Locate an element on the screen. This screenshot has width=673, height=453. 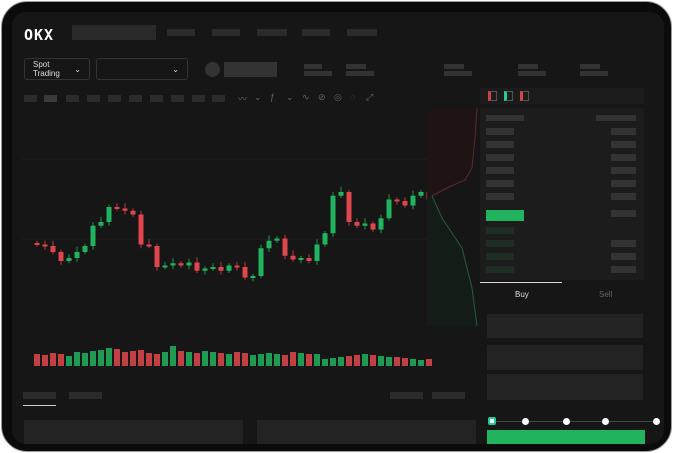
slider-handle is located at coordinates (492, 421).